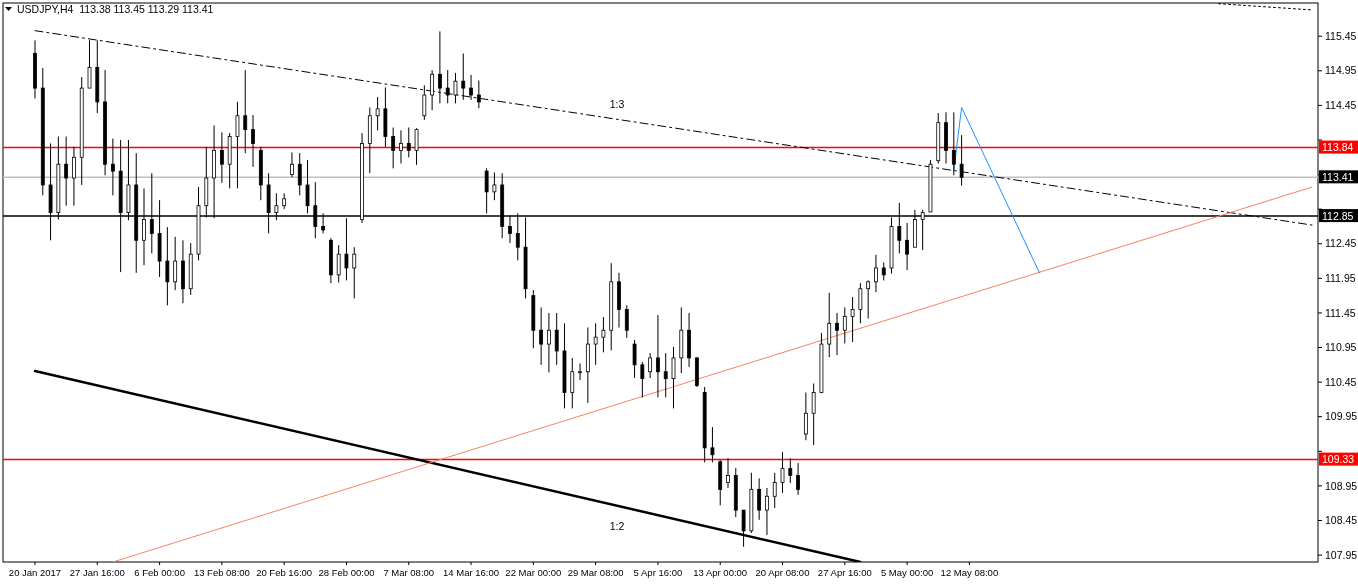 The height and width of the screenshot is (584, 1358). Describe the element at coordinates (1341, 70) in the screenshot. I see `y-tick-label: 114.95` at that location.